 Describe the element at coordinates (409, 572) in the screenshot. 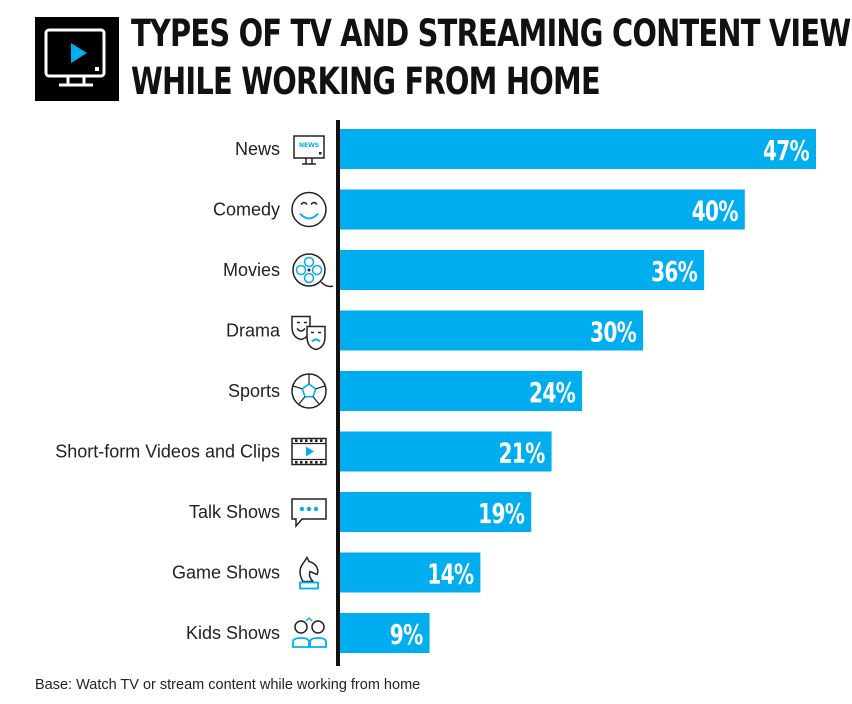

I see `bar-game-shows` at that location.